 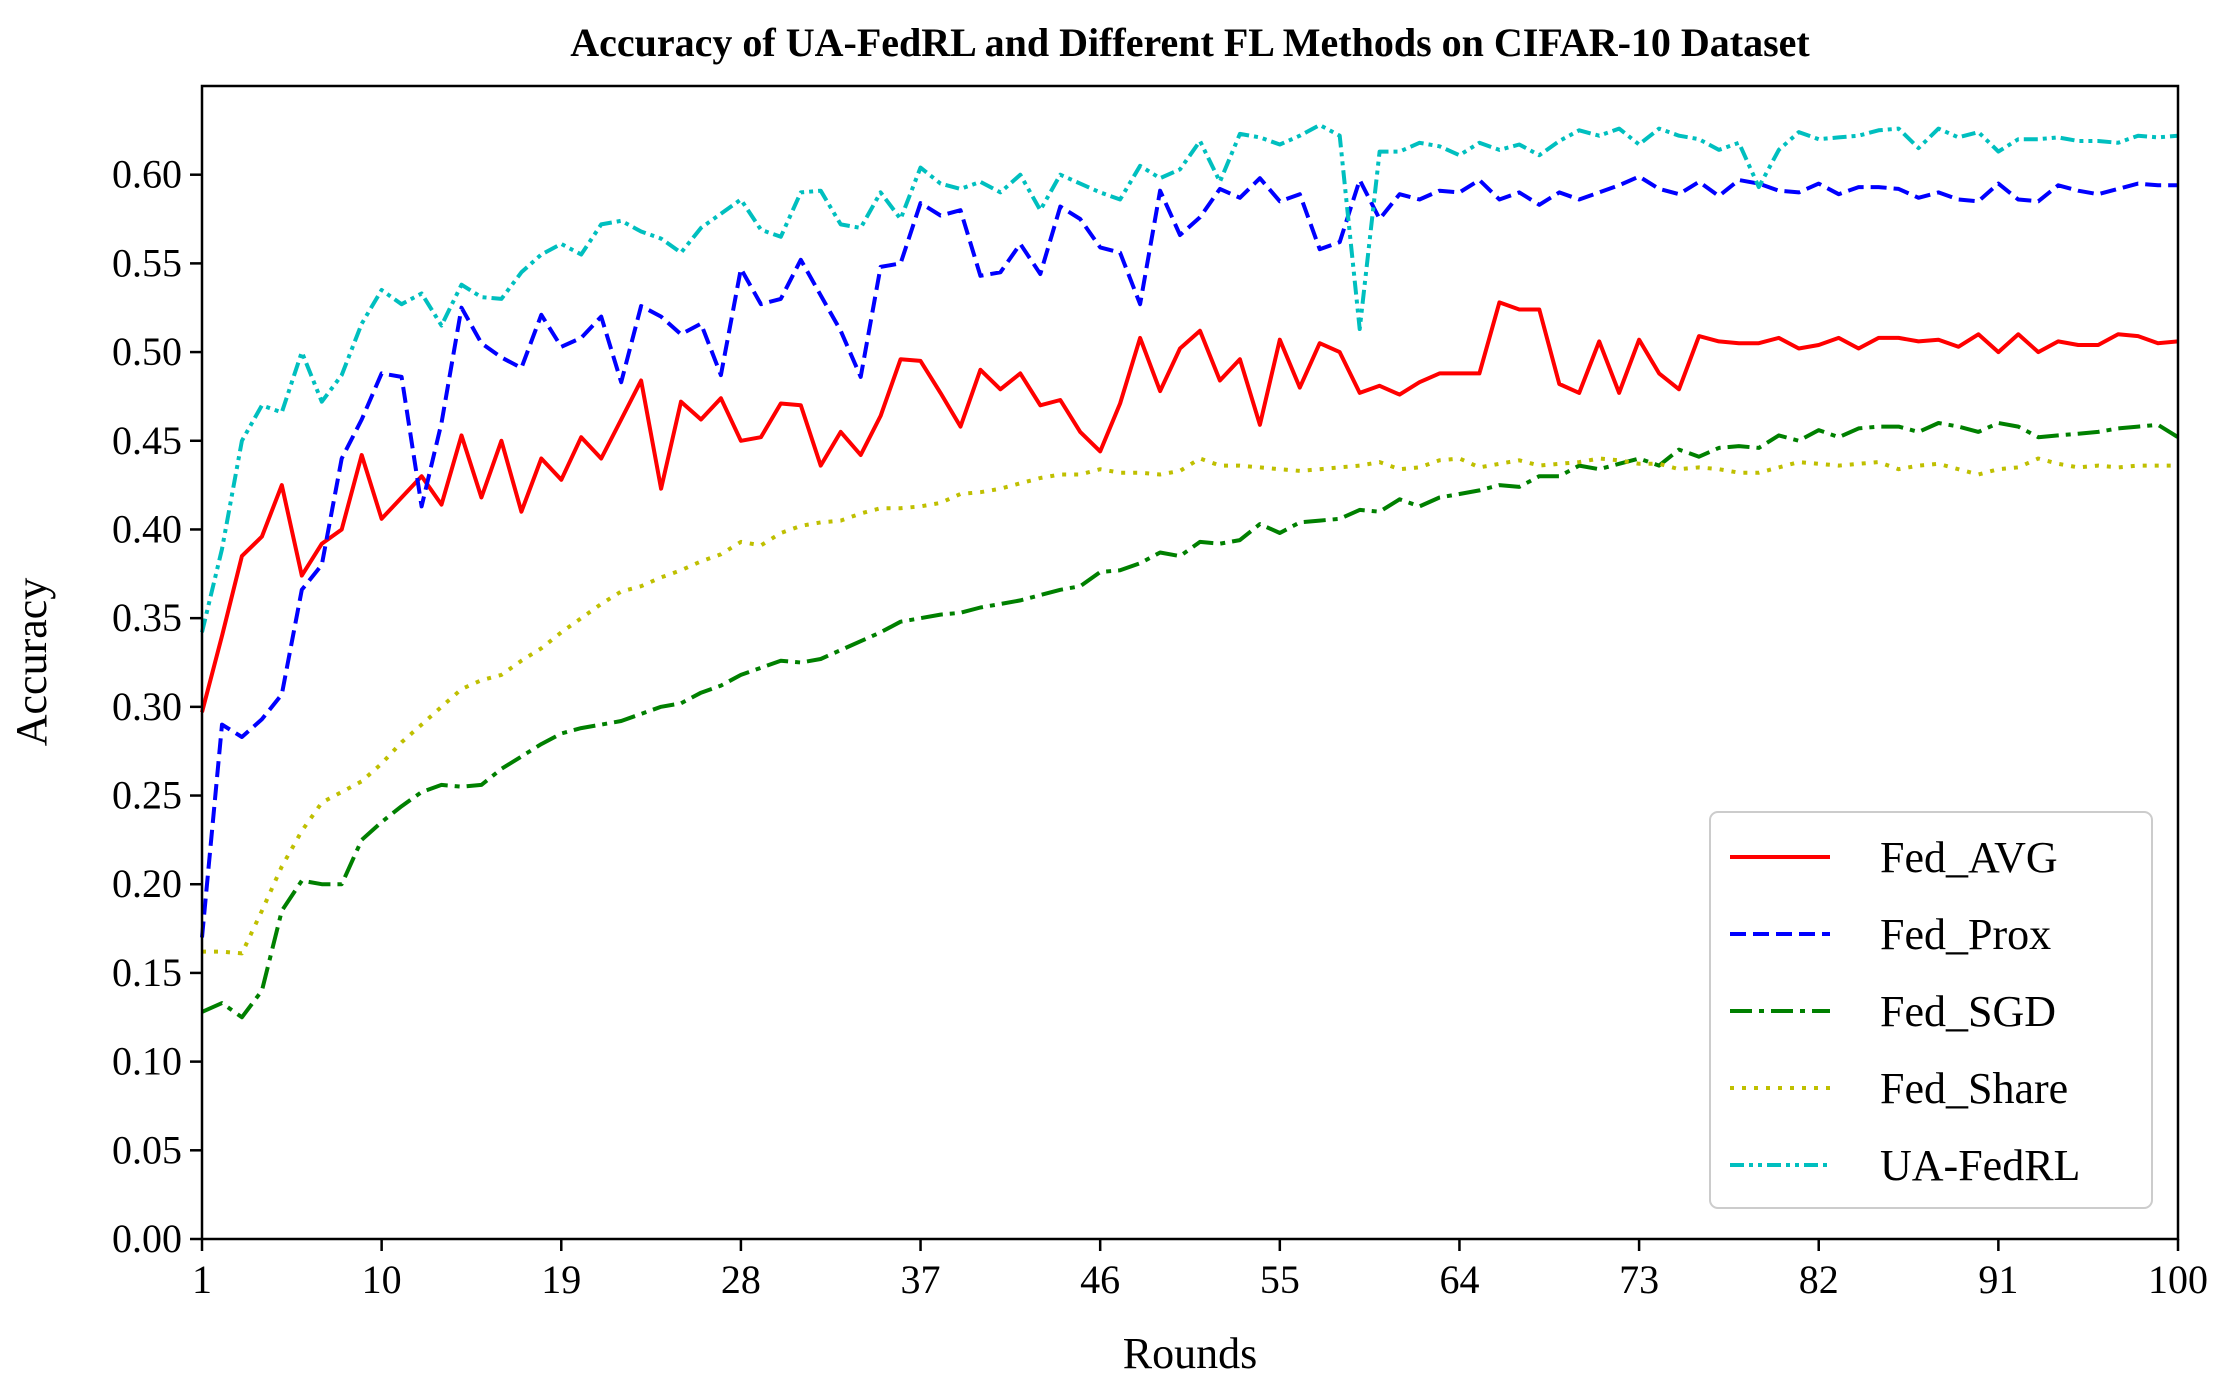 What do you see at coordinates (147, 1061) in the screenshot?
I see `y-tick-label: 0.10` at bounding box center [147, 1061].